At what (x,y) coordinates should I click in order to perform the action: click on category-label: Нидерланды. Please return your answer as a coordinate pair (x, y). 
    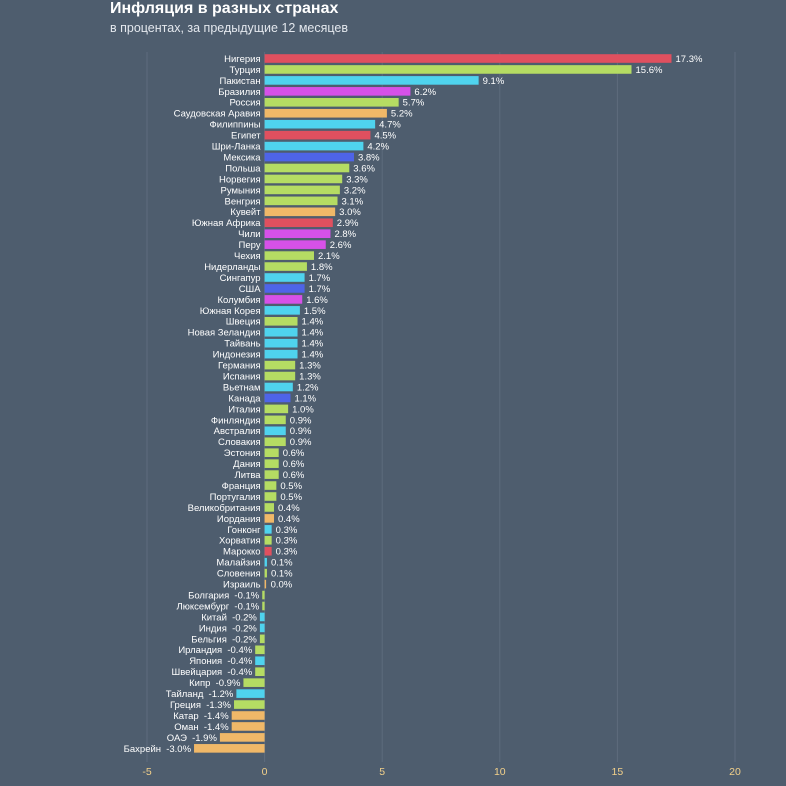
    Looking at the image, I should click on (232, 267).